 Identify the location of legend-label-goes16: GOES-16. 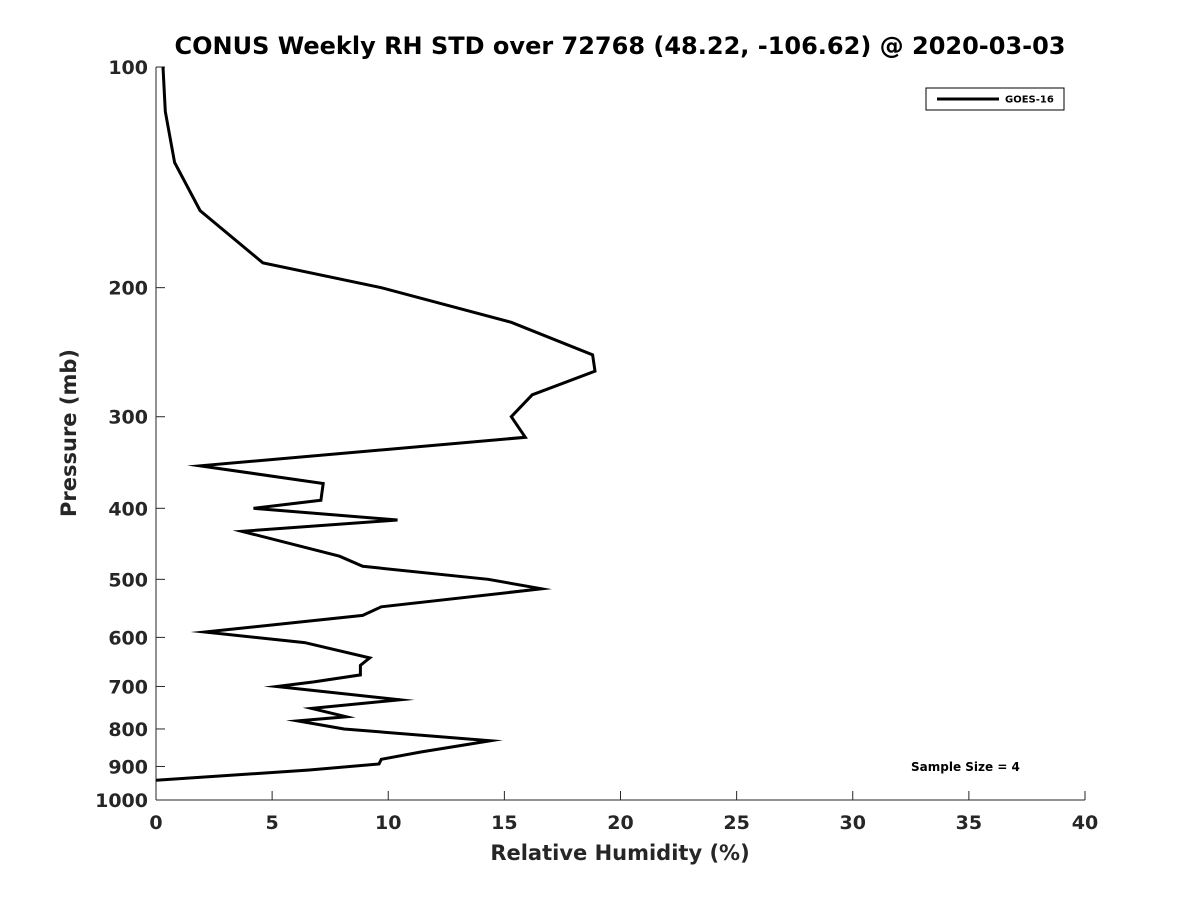
(1029, 100).